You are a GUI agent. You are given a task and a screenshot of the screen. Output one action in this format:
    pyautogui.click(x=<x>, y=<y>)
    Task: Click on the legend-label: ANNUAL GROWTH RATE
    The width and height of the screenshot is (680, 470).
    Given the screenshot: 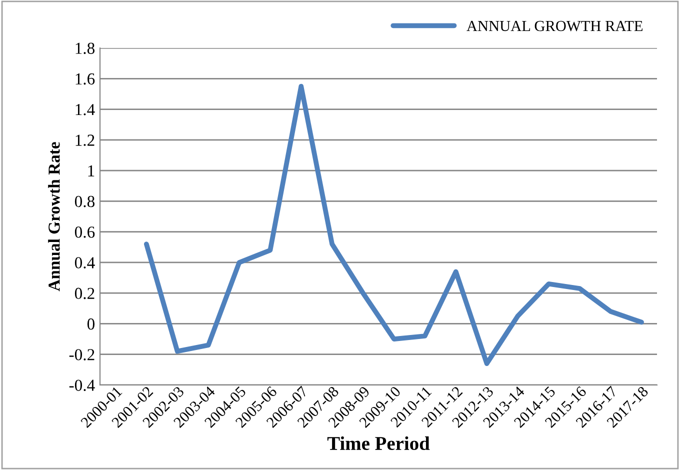 What is the action you would take?
    pyautogui.click(x=554, y=26)
    